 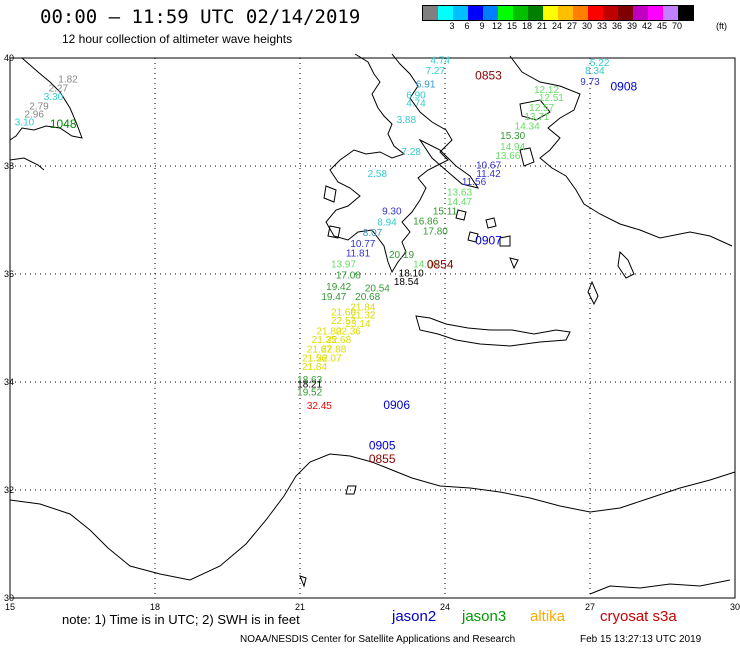 What do you see at coordinates (488, 166) in the screenshot?
I see `swh-value: 10.67` at bounding box center [488, 166].